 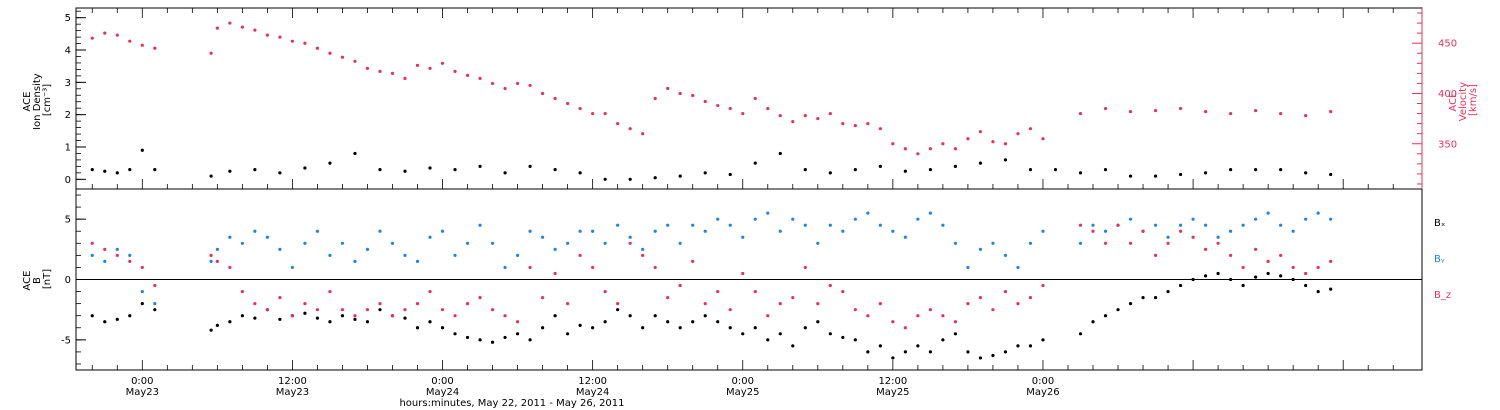 What do you see at coordinates (1442, 295) in the screenshot?
I see `legend-bz: B_z` at bounding box center [1442, 295].